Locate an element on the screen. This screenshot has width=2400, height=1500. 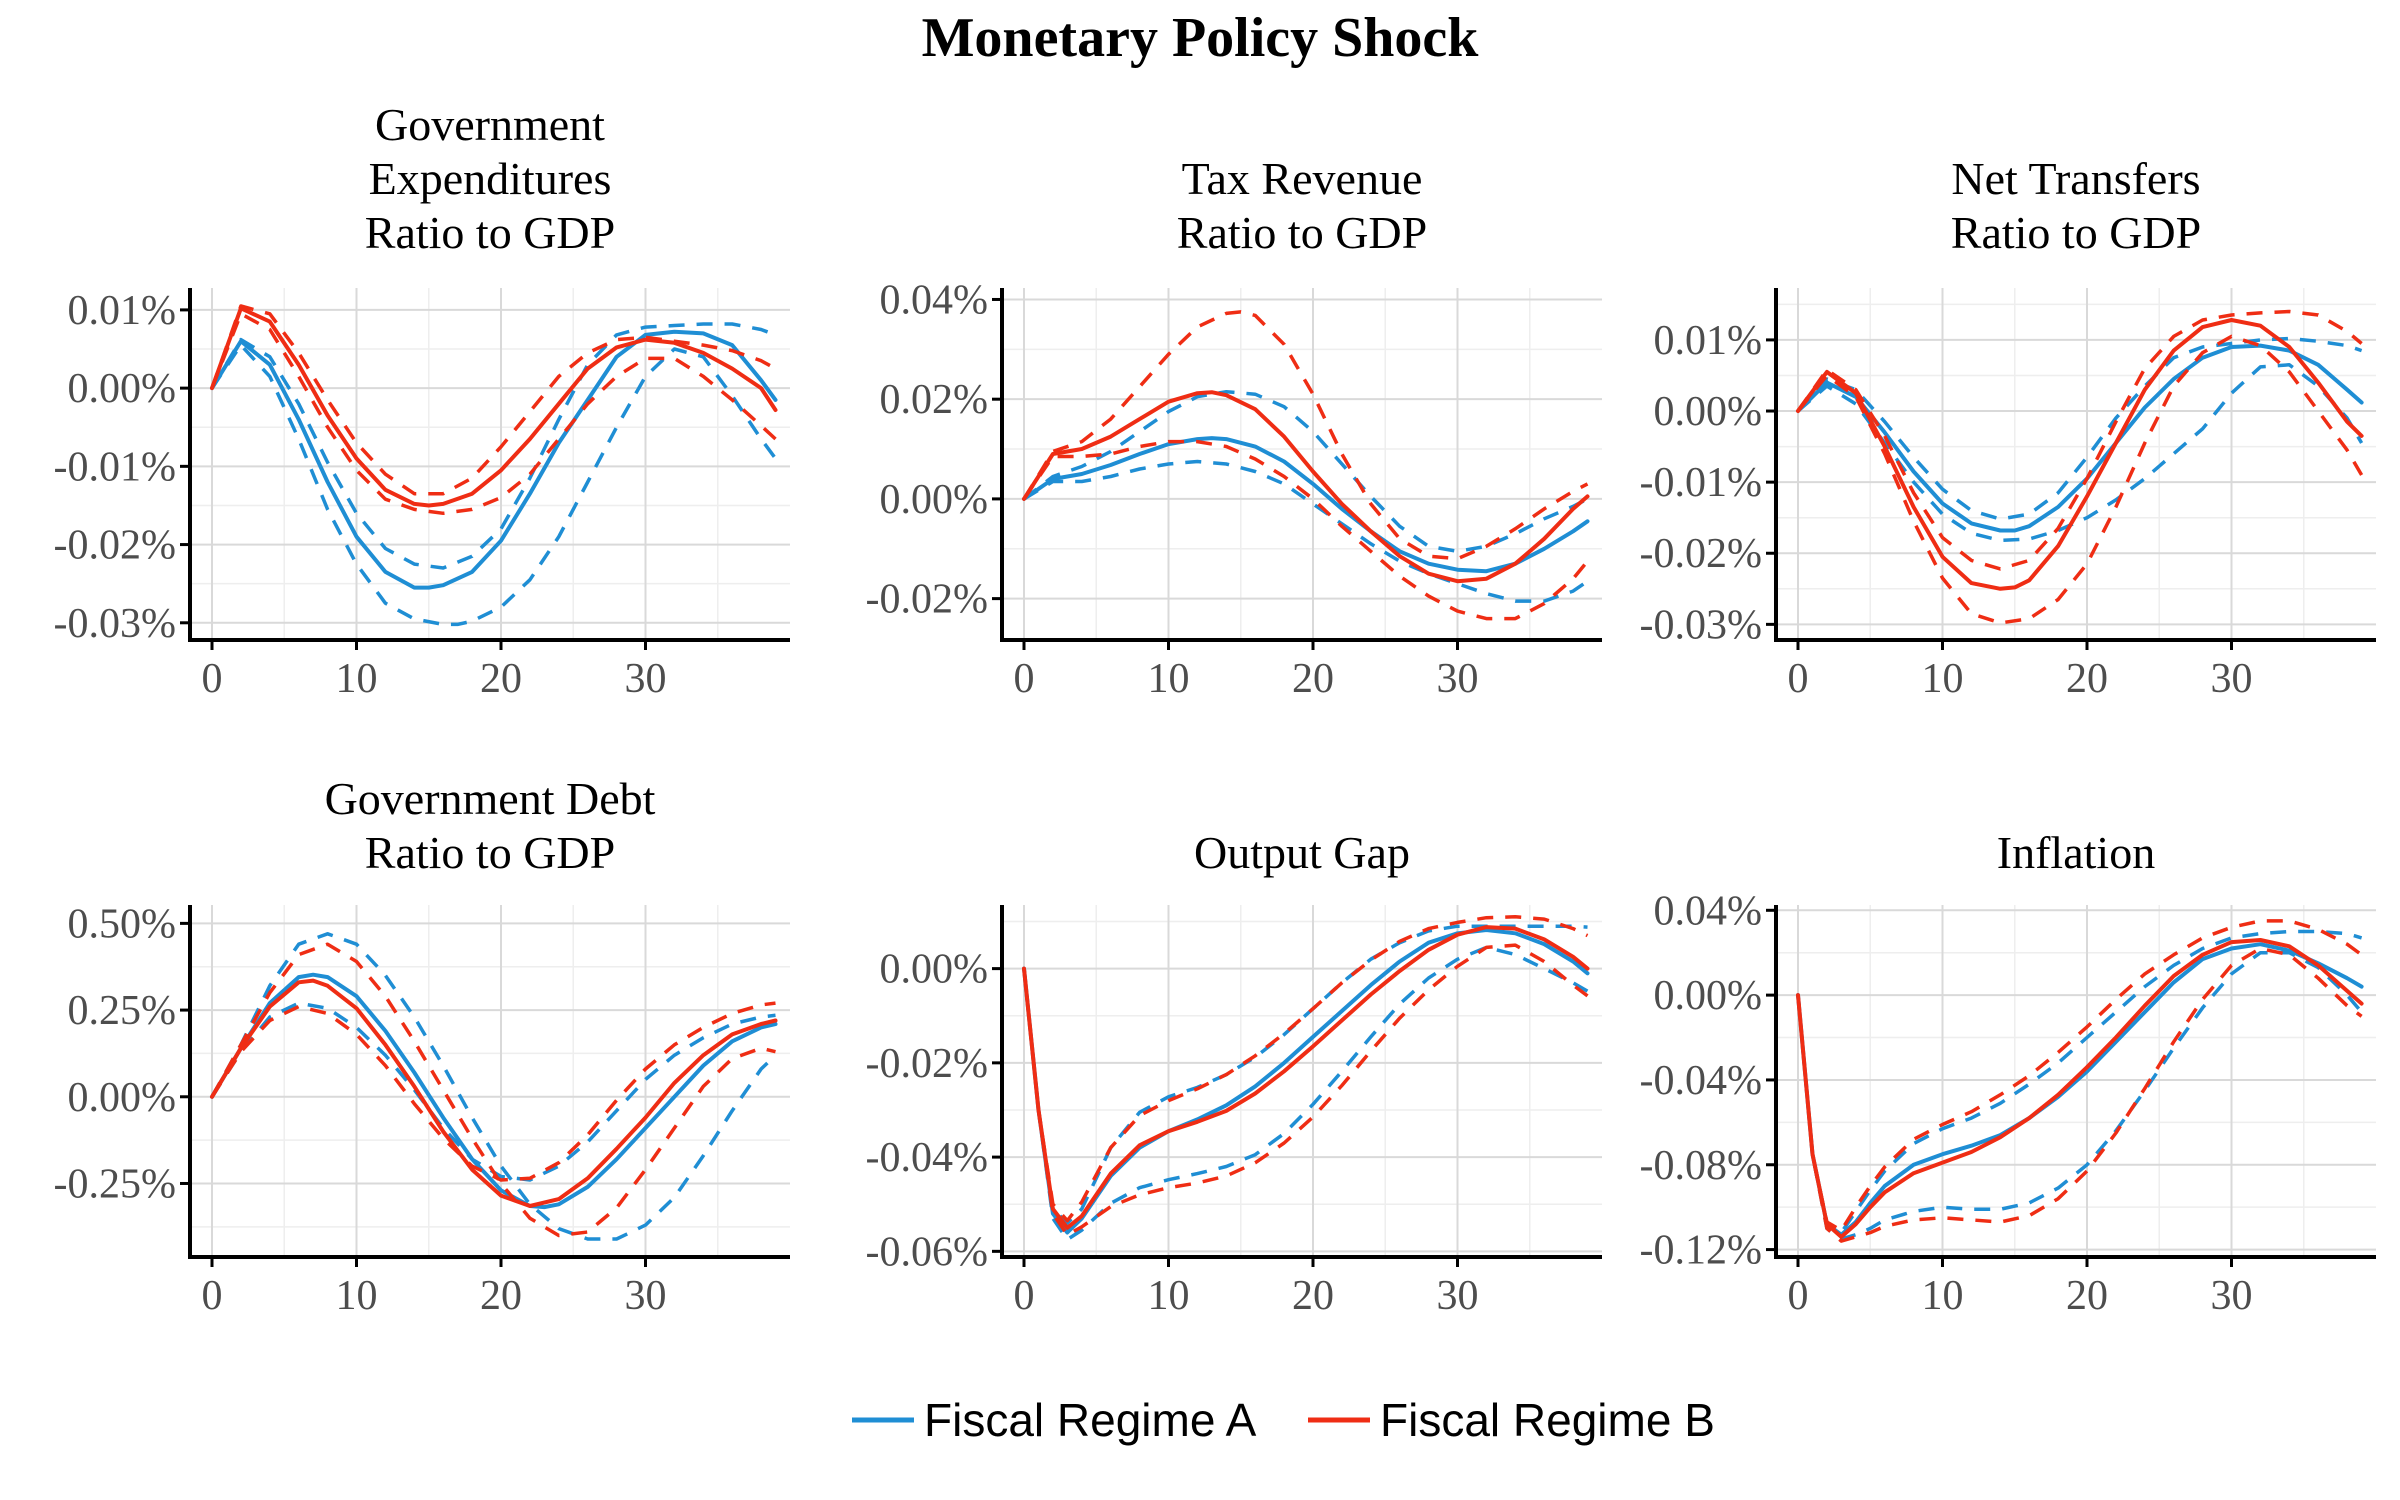
figure-title: Monetary Policy Shock is located at coordinates (1201, 38).